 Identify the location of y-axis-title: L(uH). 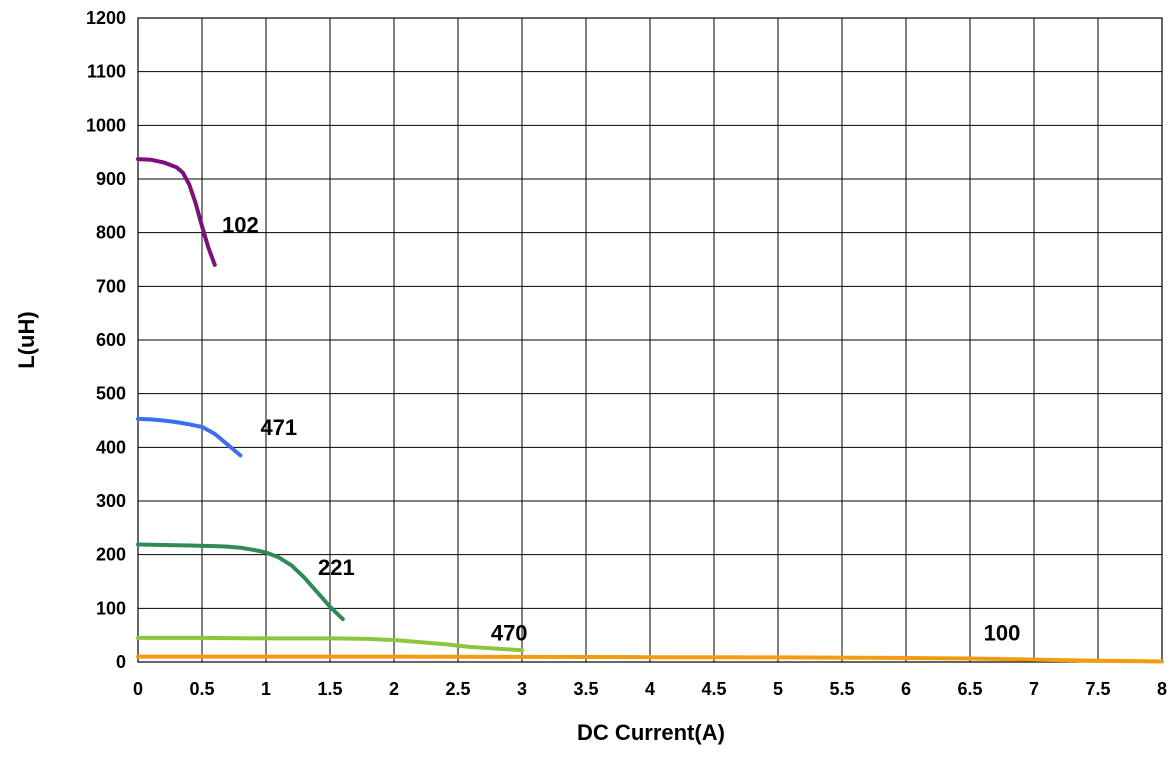
(26, 339).